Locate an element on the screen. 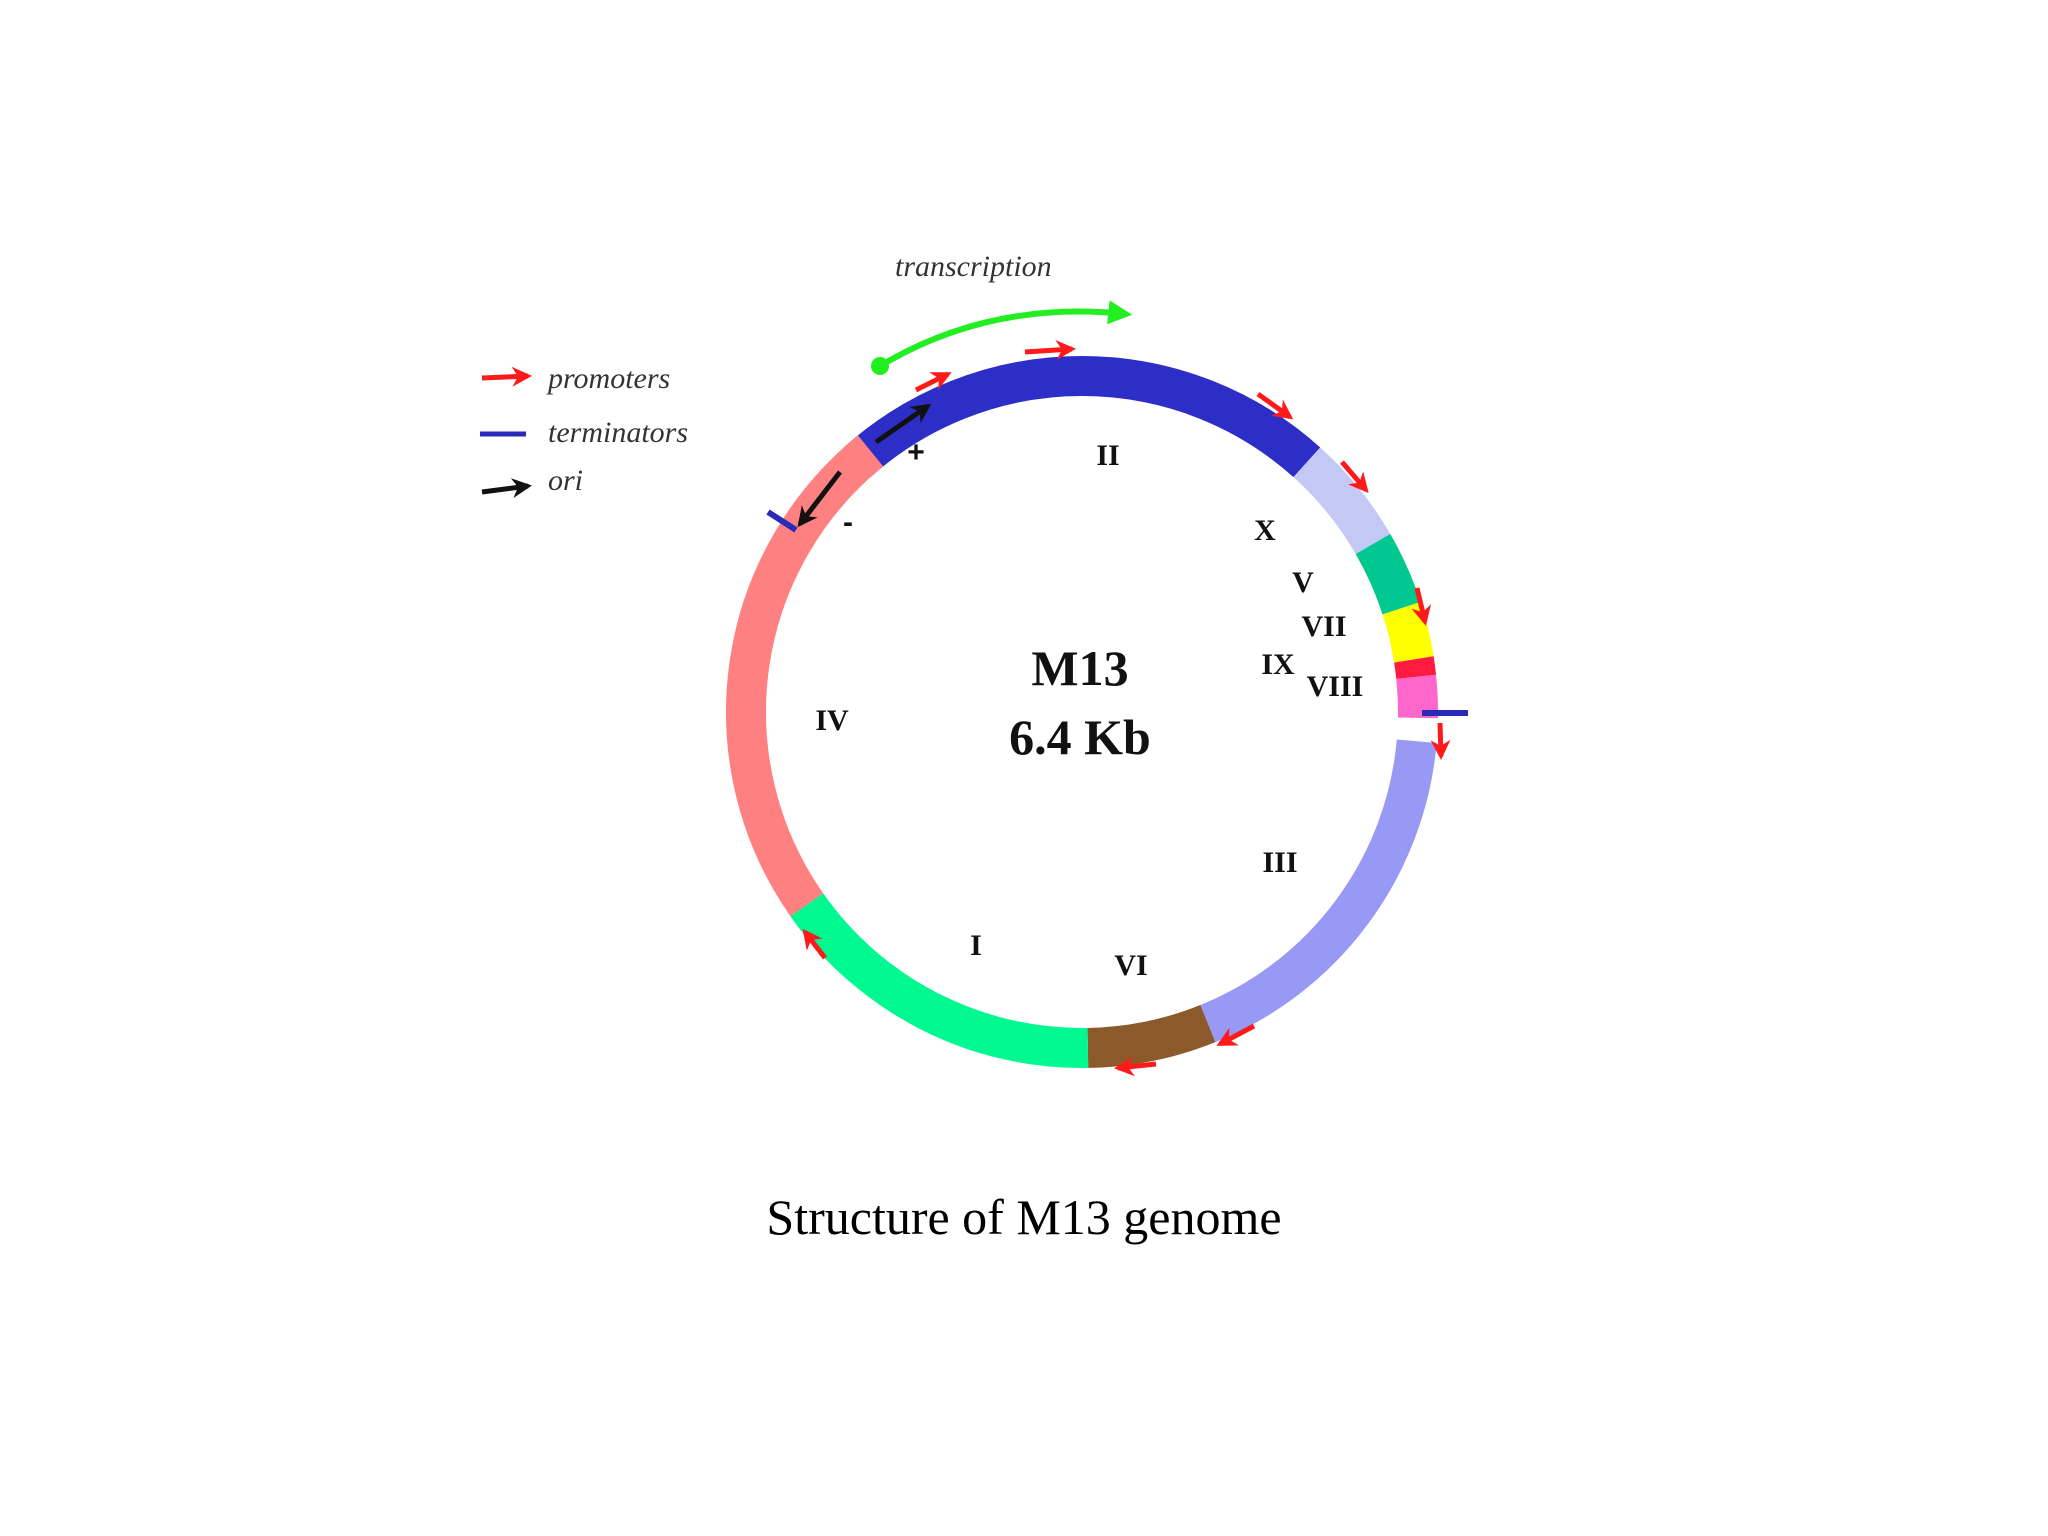  gene-label-I: I is located at coordinates (976, 945).